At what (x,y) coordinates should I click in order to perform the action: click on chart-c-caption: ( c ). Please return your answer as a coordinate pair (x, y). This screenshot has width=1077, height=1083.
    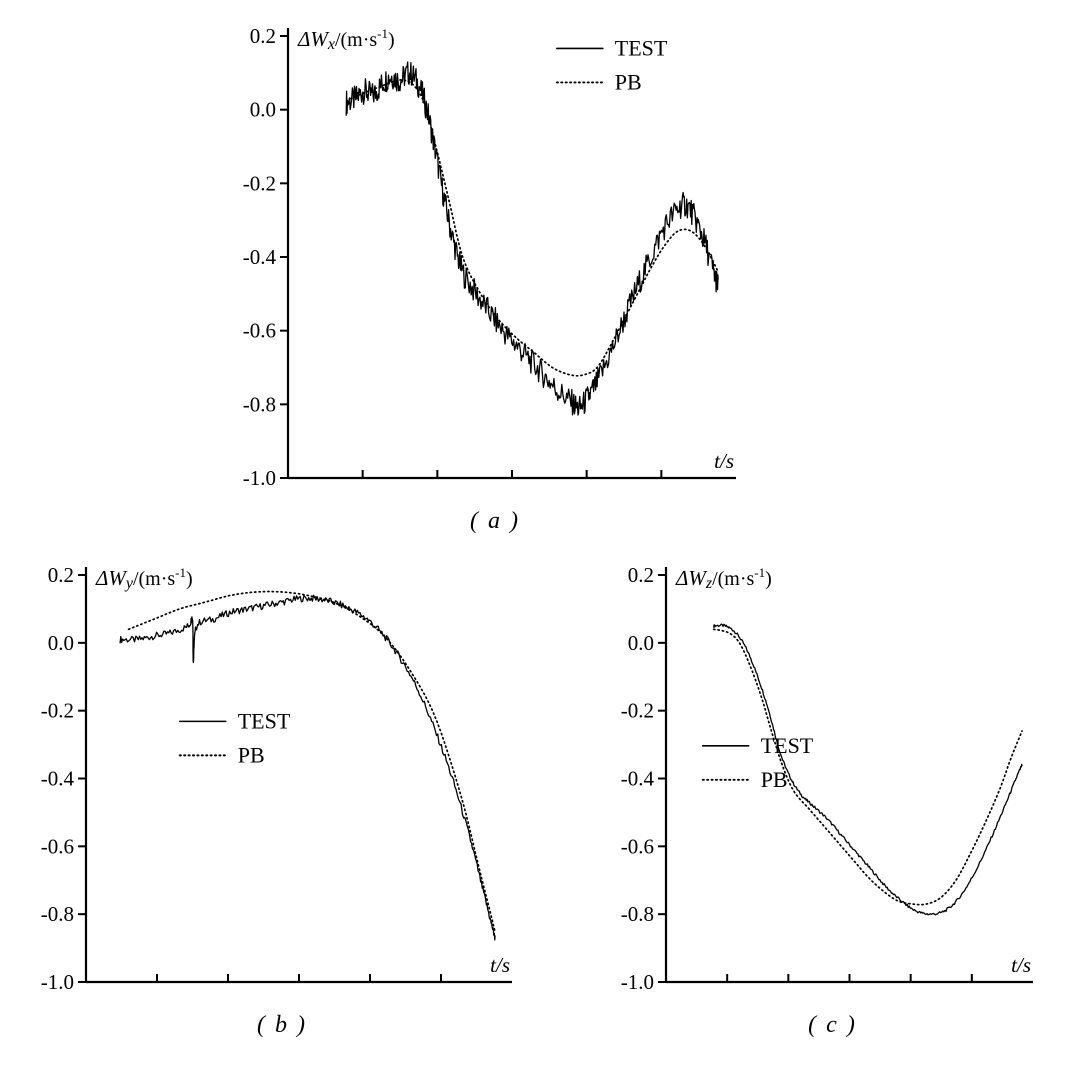
    Looking at the image, I should click on (832, 1025).